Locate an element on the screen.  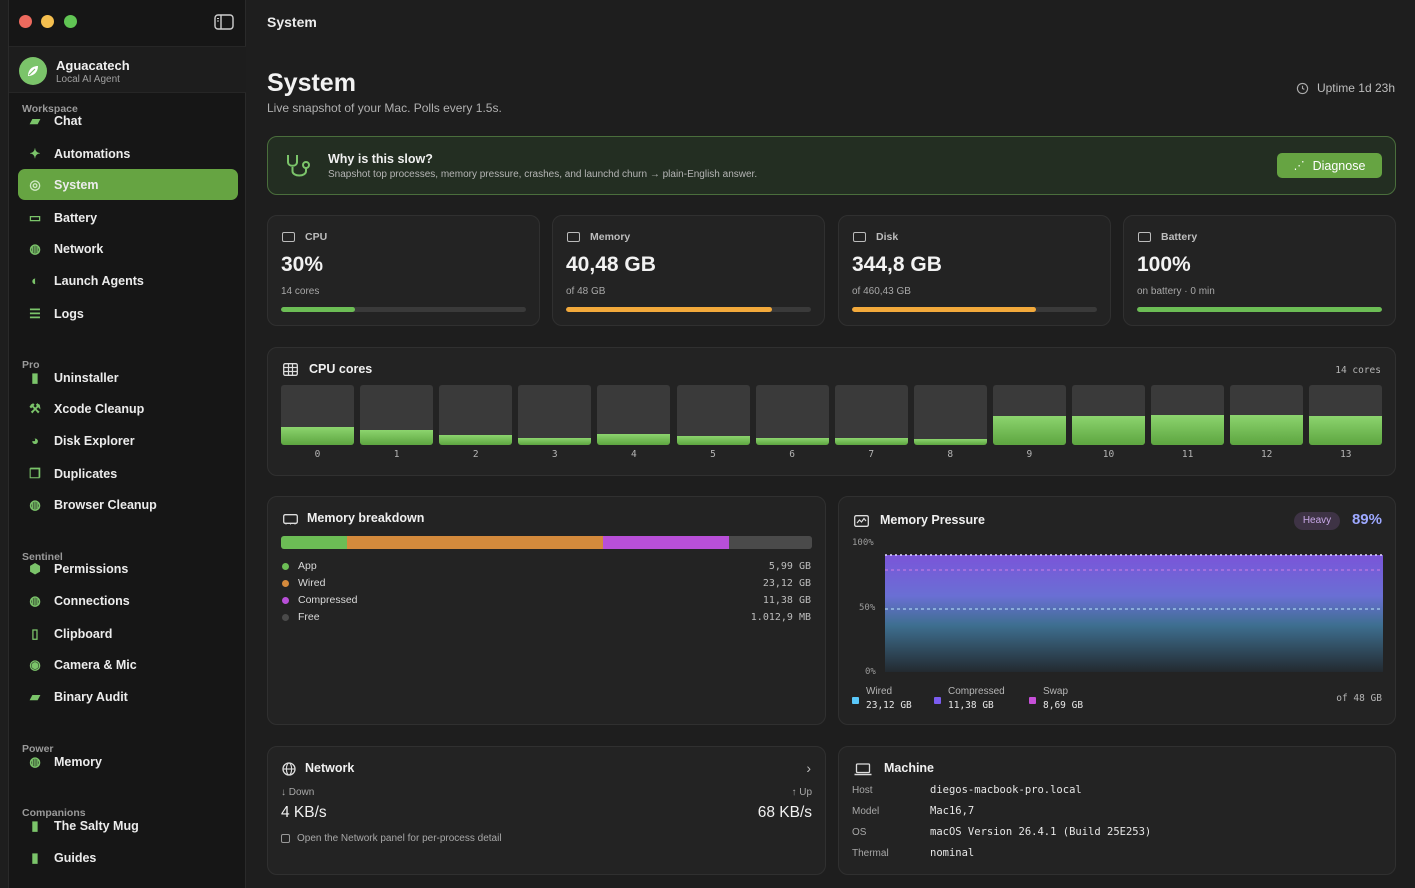
legend-label: Compressed is located at coordinates (328, 600).